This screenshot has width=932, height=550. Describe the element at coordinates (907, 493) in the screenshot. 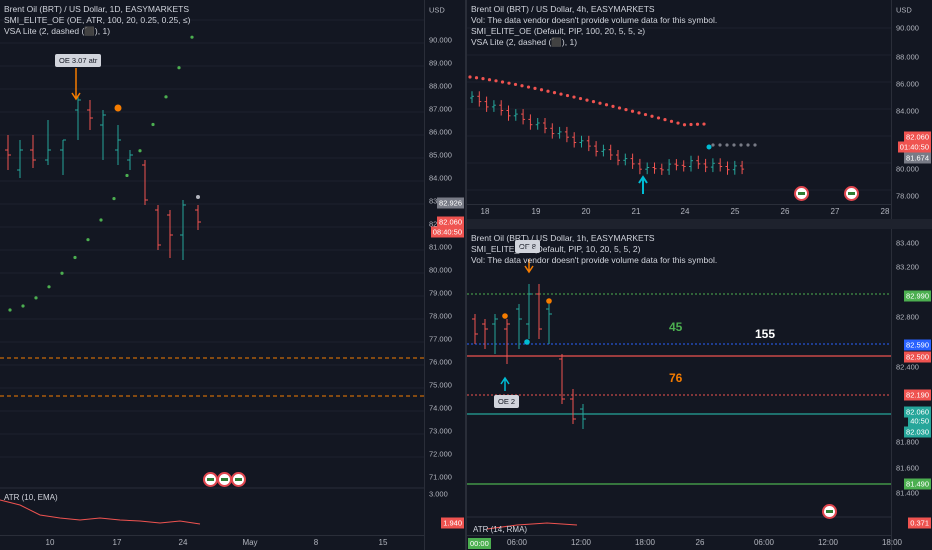

I see `price-axis-label: 81.400` at that location.